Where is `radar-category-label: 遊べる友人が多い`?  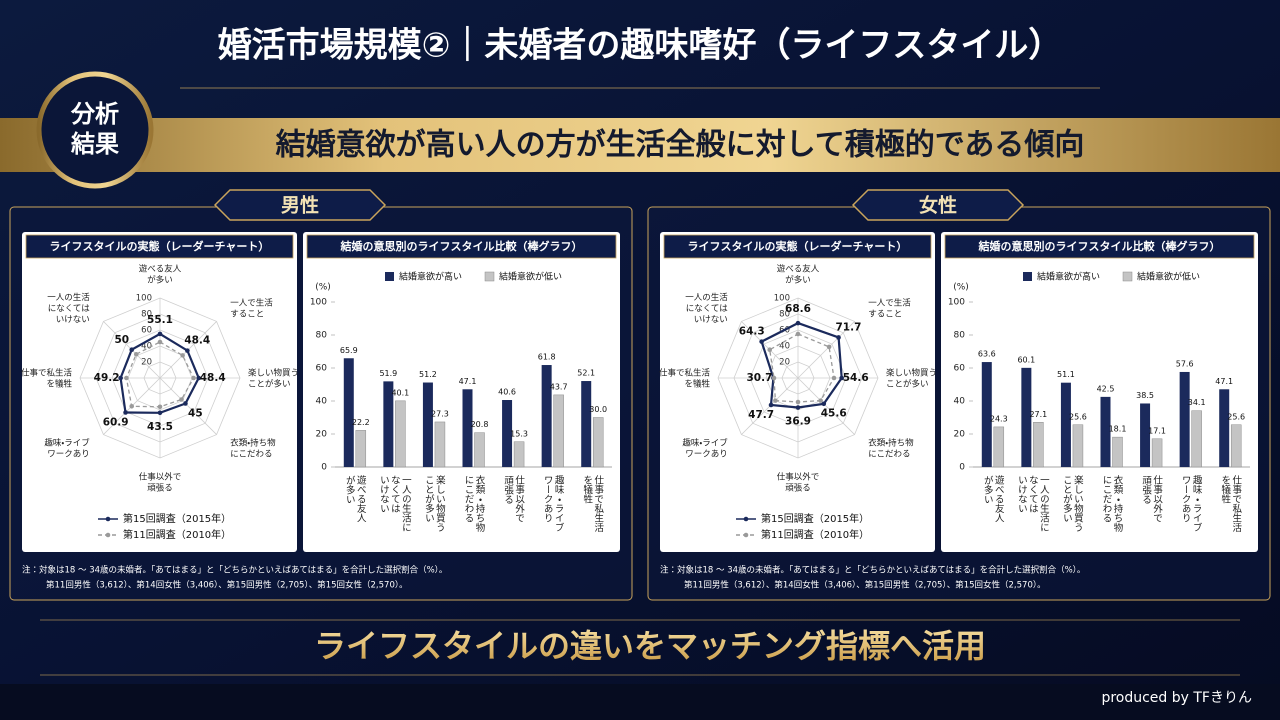
radar-category-label: 遊べる友人が多い is located at coordinates (160, 274).